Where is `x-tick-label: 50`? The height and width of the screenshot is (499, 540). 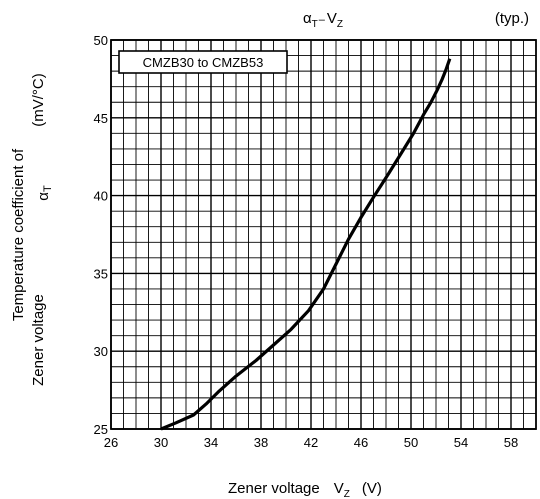 x-tick-label: 50 is located at coordinates (411, 442).